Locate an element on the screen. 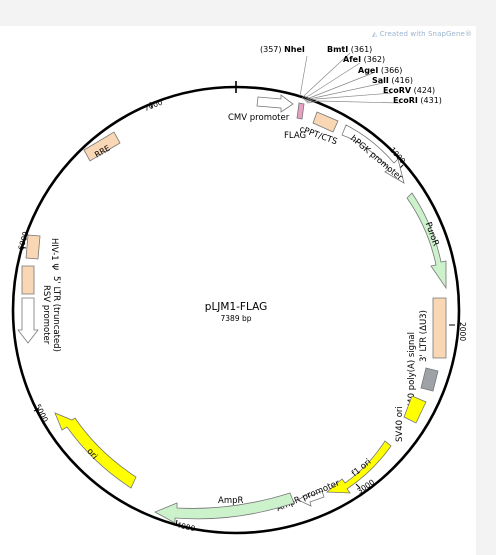  feature-sv40pa-label: SV40 poly(A) signal is located at coordinates (412, 373).